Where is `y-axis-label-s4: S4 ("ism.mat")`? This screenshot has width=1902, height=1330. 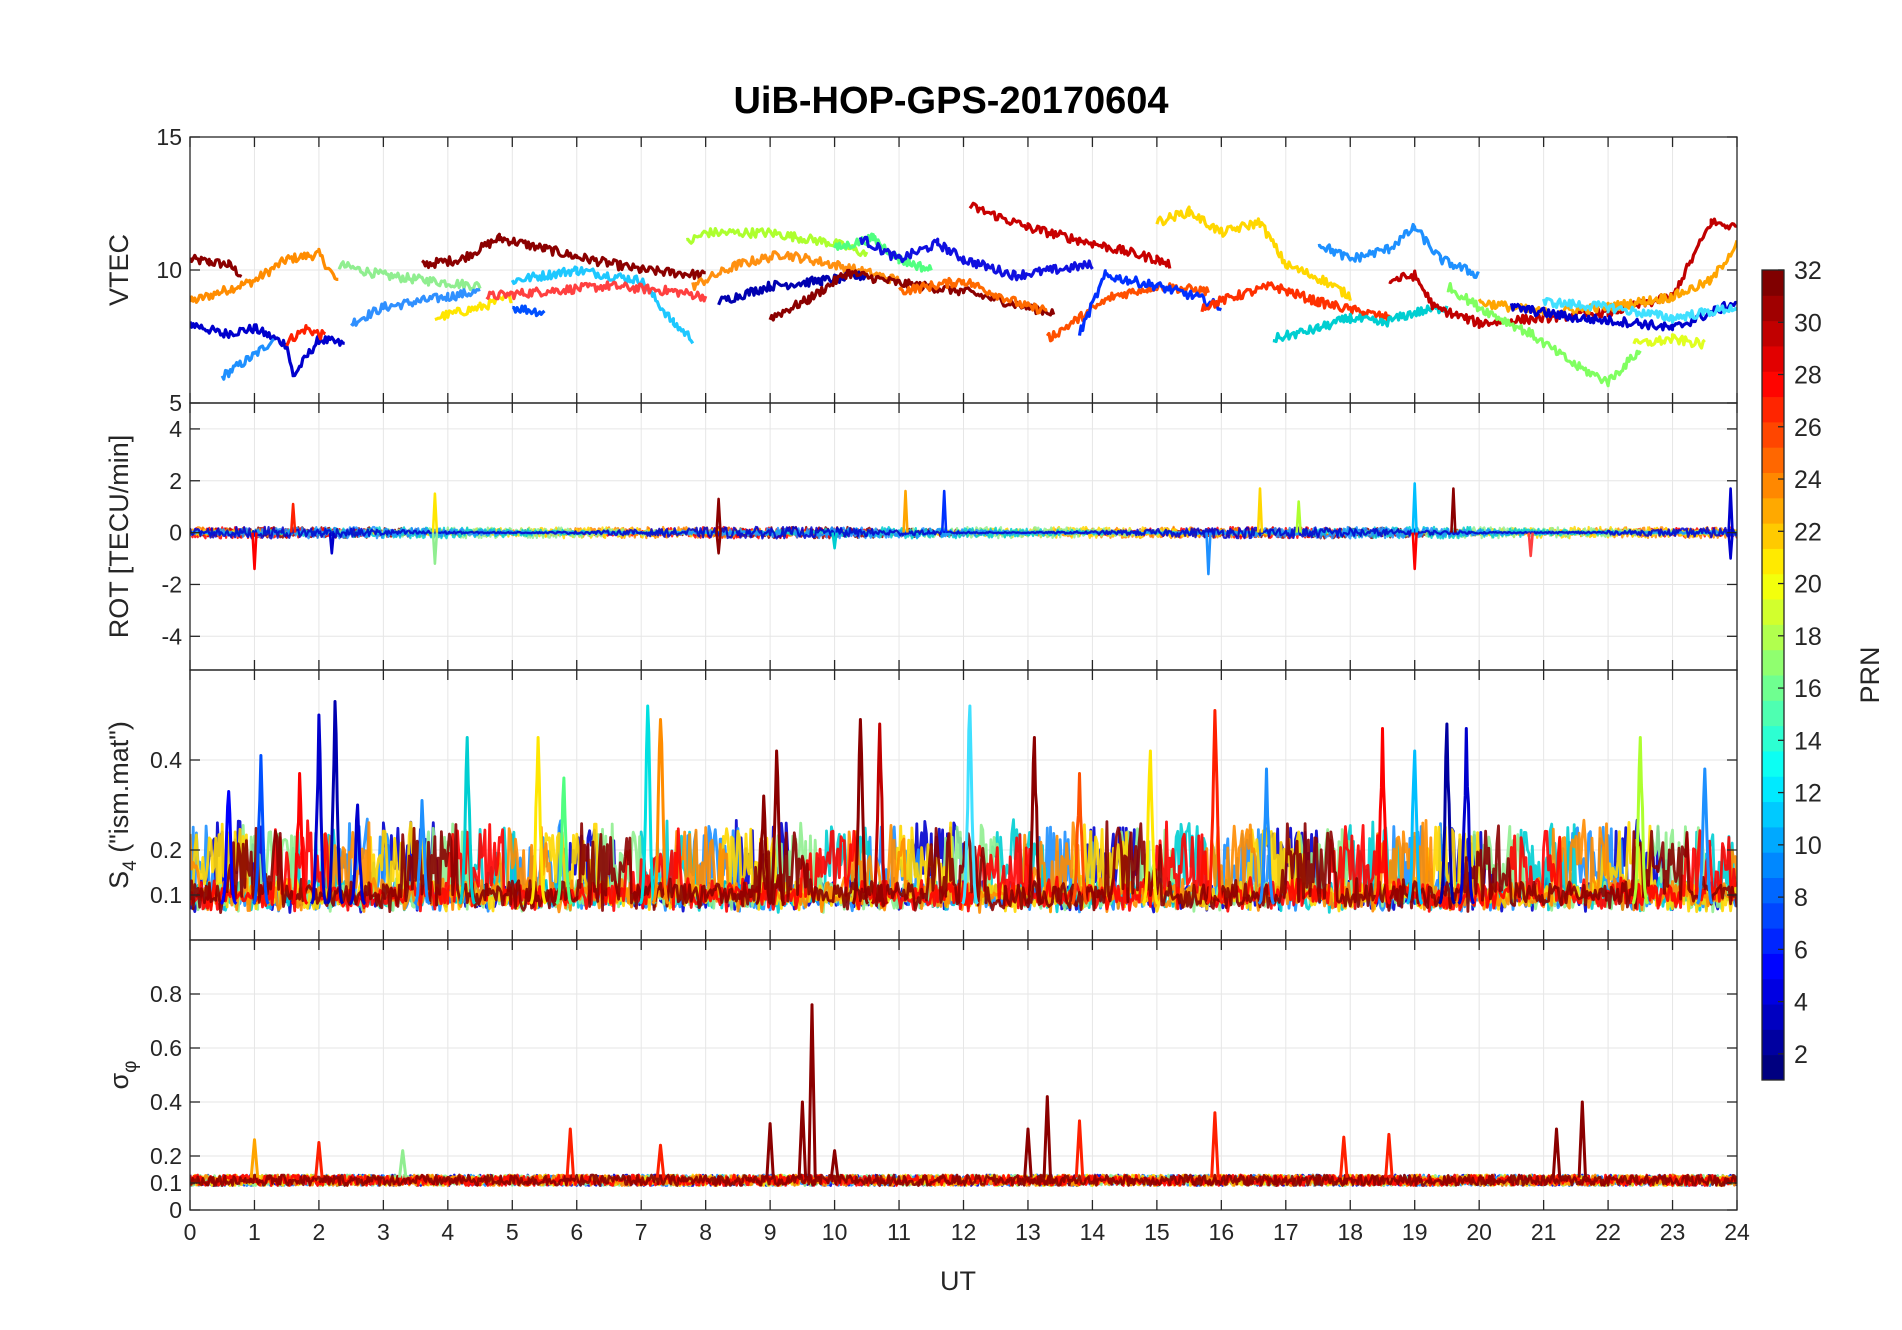 y-axis-label-s4: S4 ("ism.mat") is located at coordinates (122, 805).